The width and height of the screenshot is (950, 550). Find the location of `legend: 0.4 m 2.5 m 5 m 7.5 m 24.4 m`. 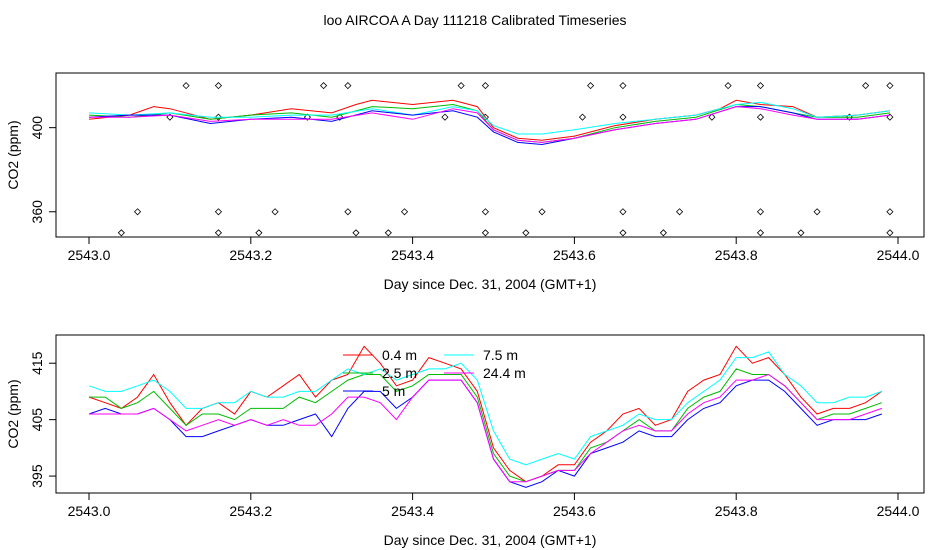

legend: 0.4 m 2.5 m 5 m 7.5 m 24.4 m is located at coordinates (434, 373).